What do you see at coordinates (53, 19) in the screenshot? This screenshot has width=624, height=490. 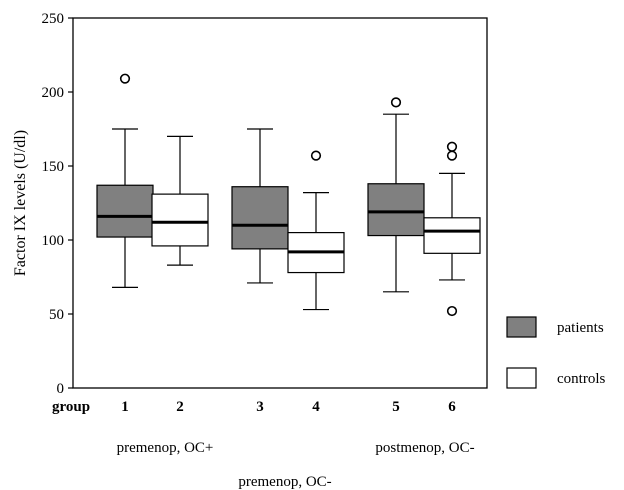 I see `y-tick-label: 250` at bounding box center [53, 19].